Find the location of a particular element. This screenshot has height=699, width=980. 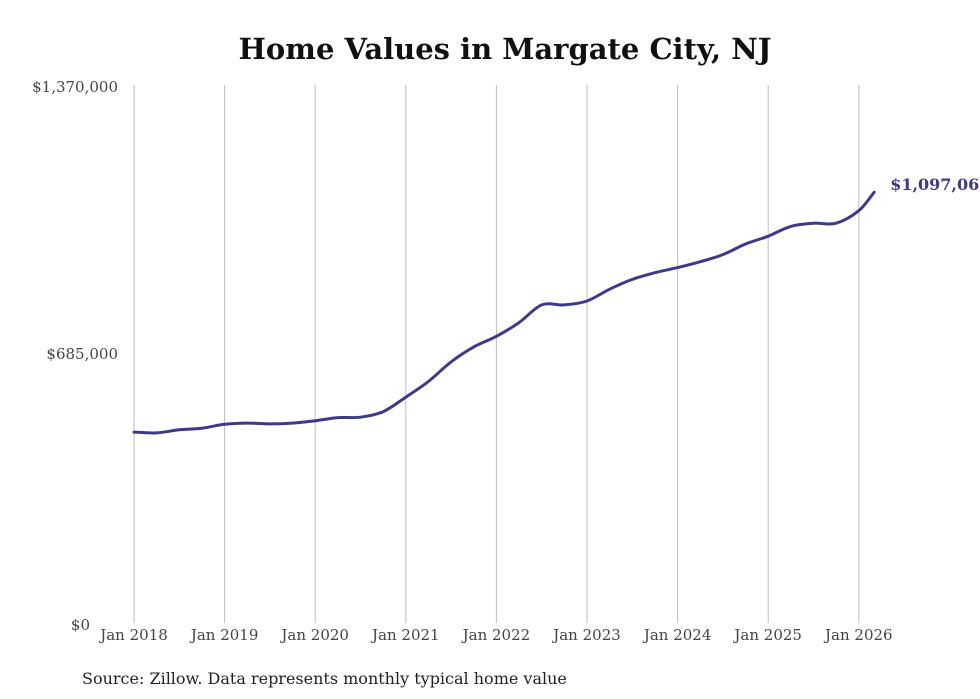

y-tick-label-max: $1,370,000 is located at coordinates (75, 87).